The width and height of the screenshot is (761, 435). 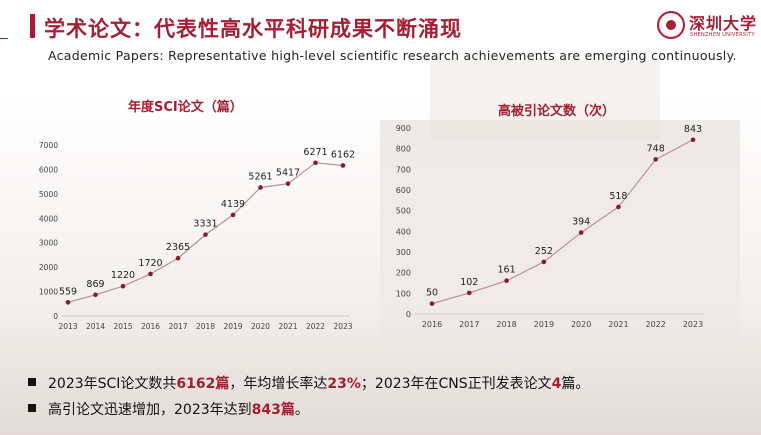 What do you see at coordinates (260, 176) in the screenshot?
I see `data-label: 5261` at bounding box center [260, 176].